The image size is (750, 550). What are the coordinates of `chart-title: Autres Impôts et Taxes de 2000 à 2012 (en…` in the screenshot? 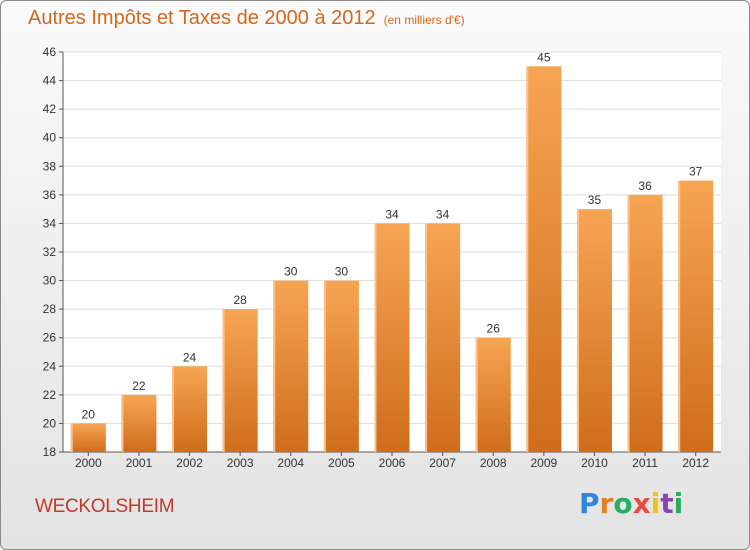 It's located at (246, 18).